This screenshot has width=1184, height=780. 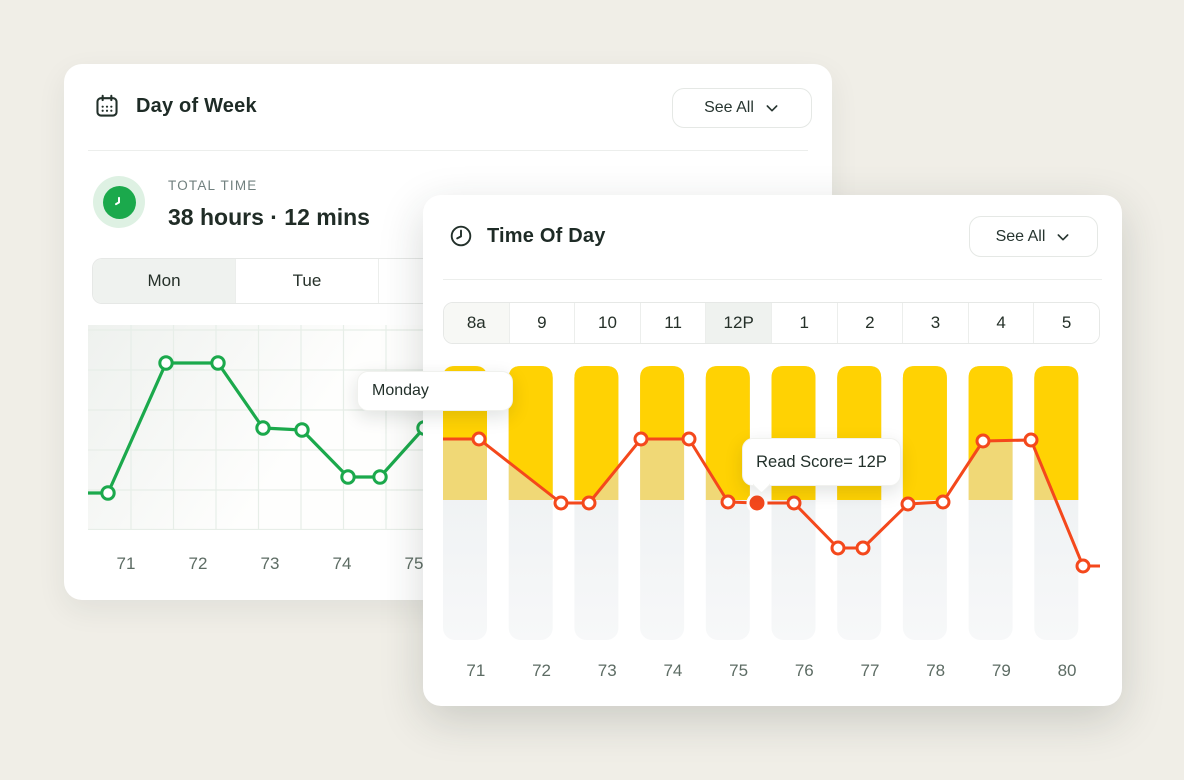 What do you see at coordinates (461, 236) in the screenshot?
I see `clock-outline-icon` at bounding box center [461, 236].